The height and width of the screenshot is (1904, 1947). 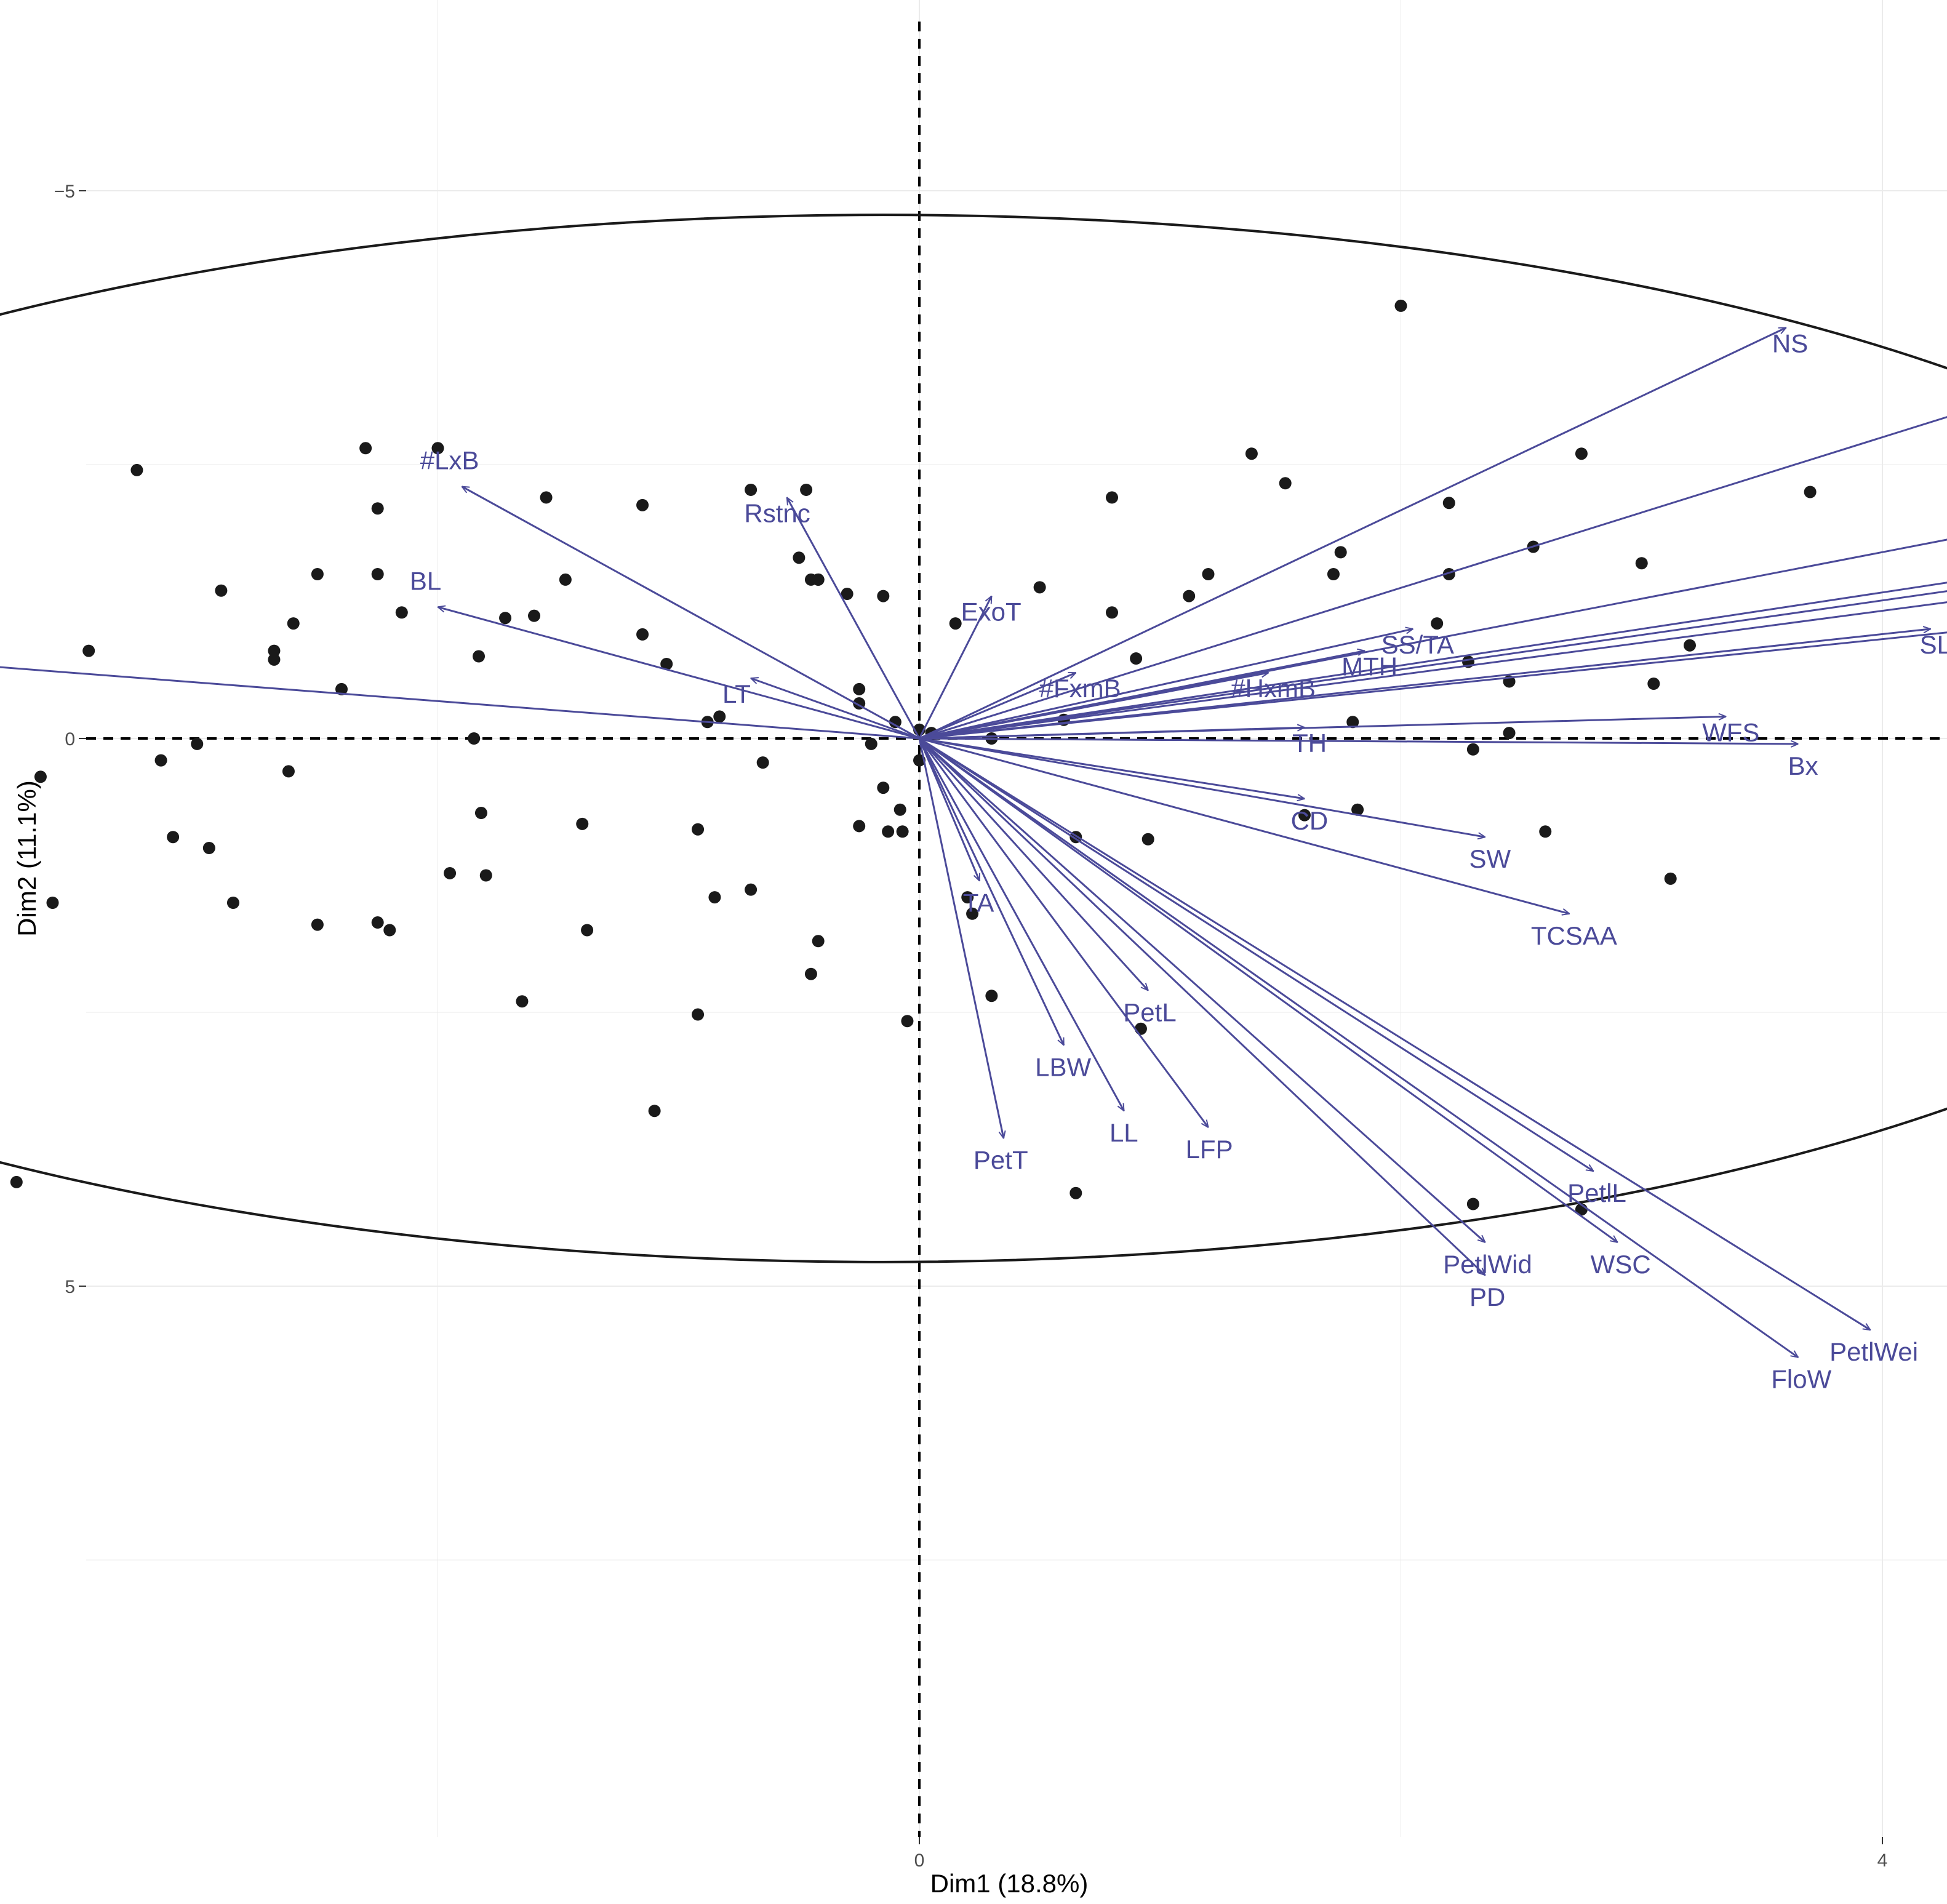 What do you see at coordinates (978, 902) in the screenshot?
I see `variable-label: TA` at bounding box center [978, 902].